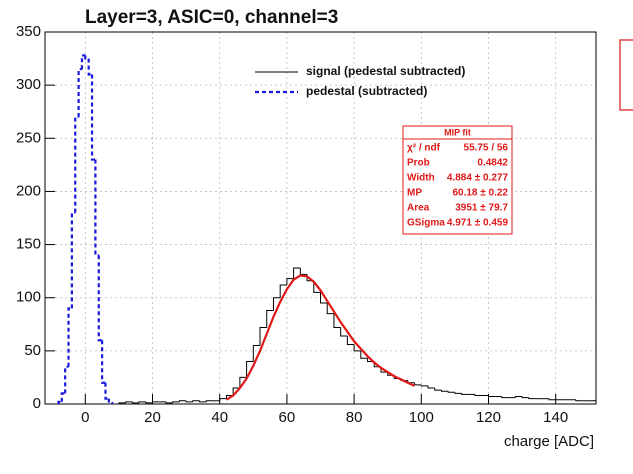  Describe the element at coordinates (28, 84) in the screenshot. I see `y-tick-label: 300` at that location.